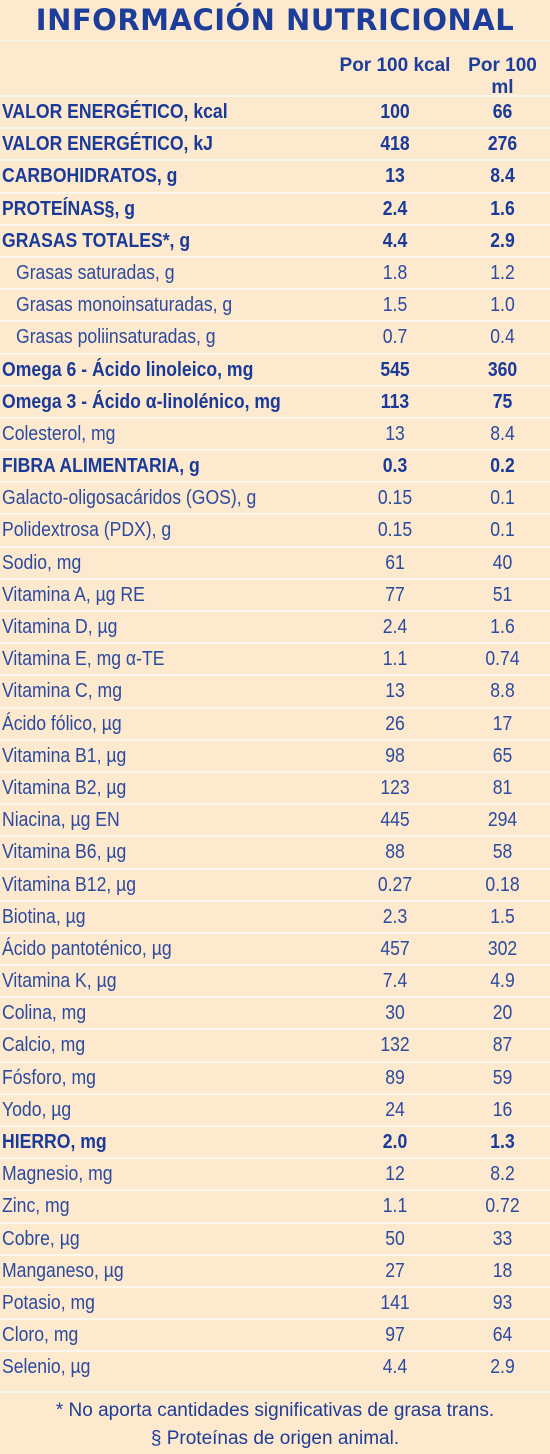 This screenshot has height=1454, width=550. I want to click on table-row: Magnesio, mg 12 8.2, so click(275, 1173).